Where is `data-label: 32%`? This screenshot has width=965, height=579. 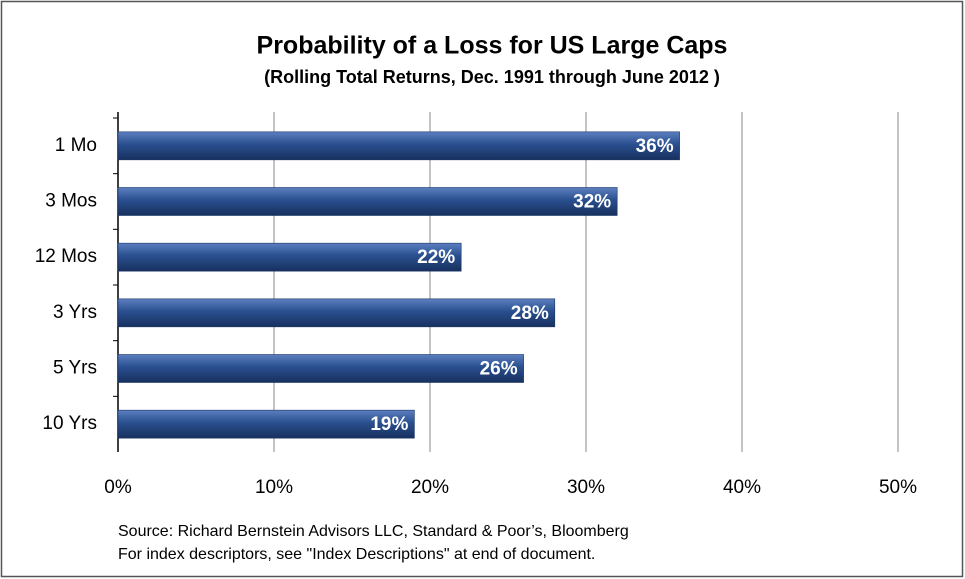
data-label: 32% is located at coordinates (592, 202).